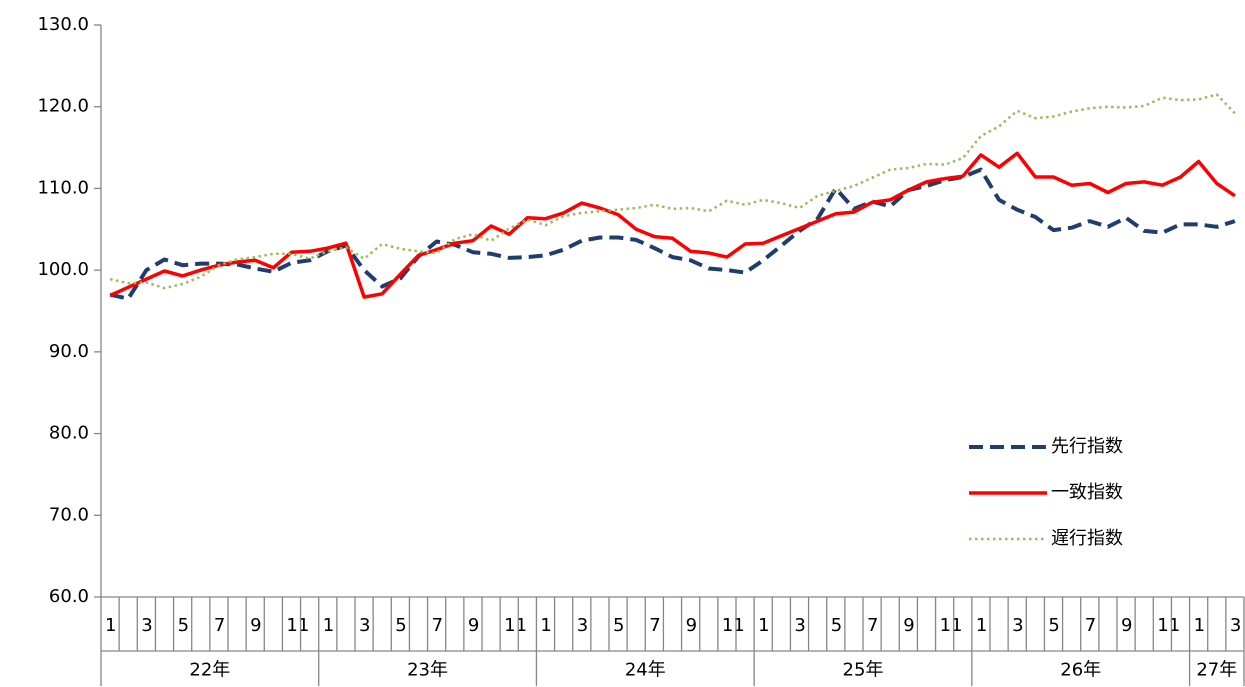 This screenshot has width=1245, height=687. Describe the element at coordinates (209, 670) in the screenshot. I see `year-label: 22年` at that location.